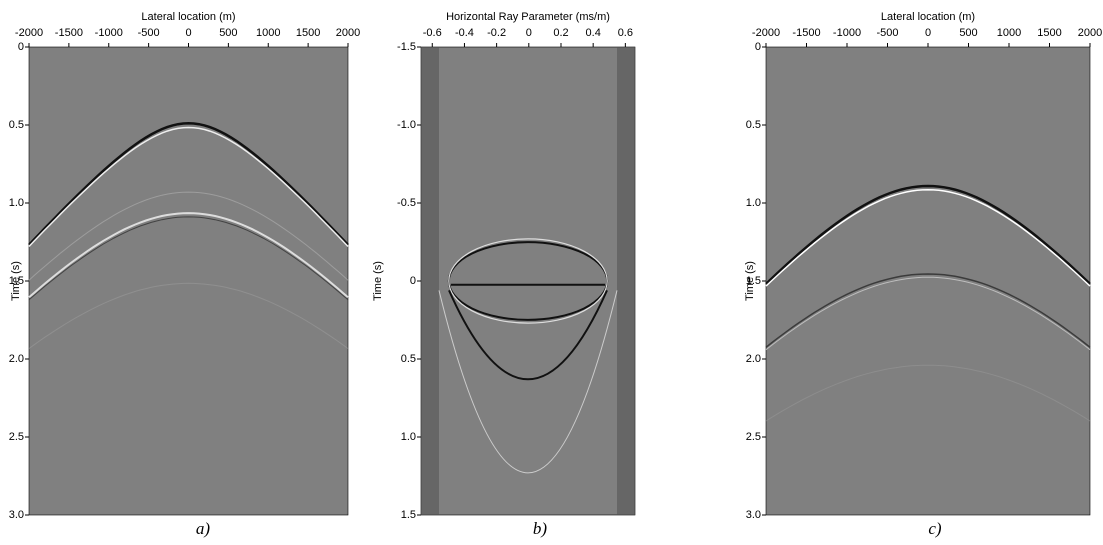 The image size is (1103, 545). Describe the element at coordinates (432, 33) in the screenshot. I see `x-tick-label: -0.6` at that location.